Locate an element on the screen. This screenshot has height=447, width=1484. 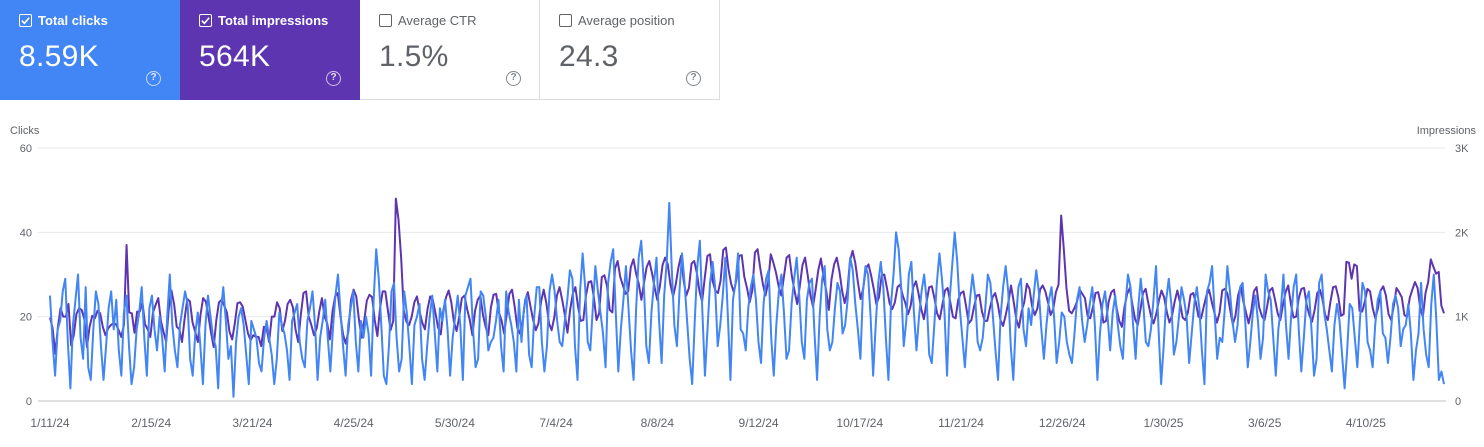
x-tick-label: 8/8/24 is located at coordinates (658, 423).